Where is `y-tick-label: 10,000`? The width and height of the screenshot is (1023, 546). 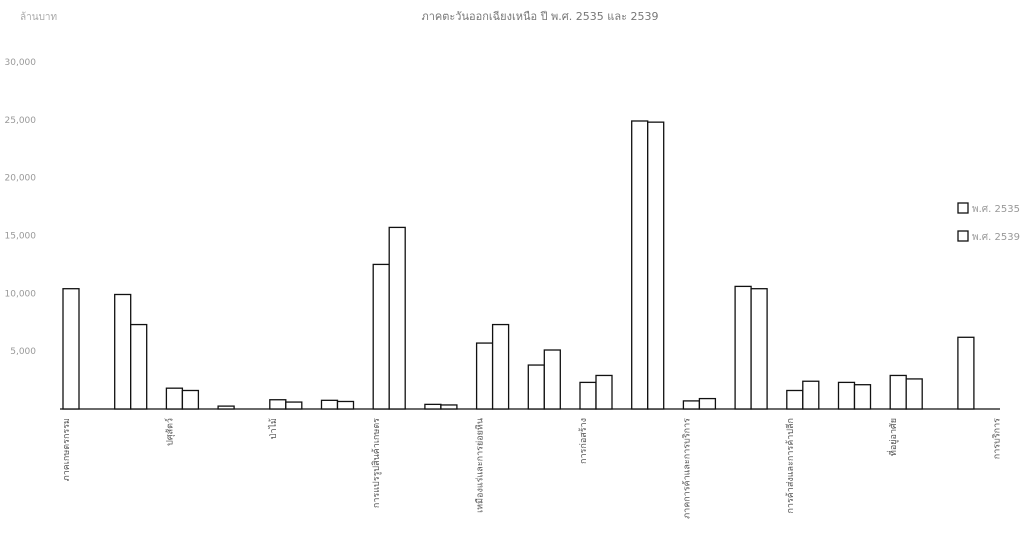 y-tick-label: 10,000 is located at coordinates (21, 294).